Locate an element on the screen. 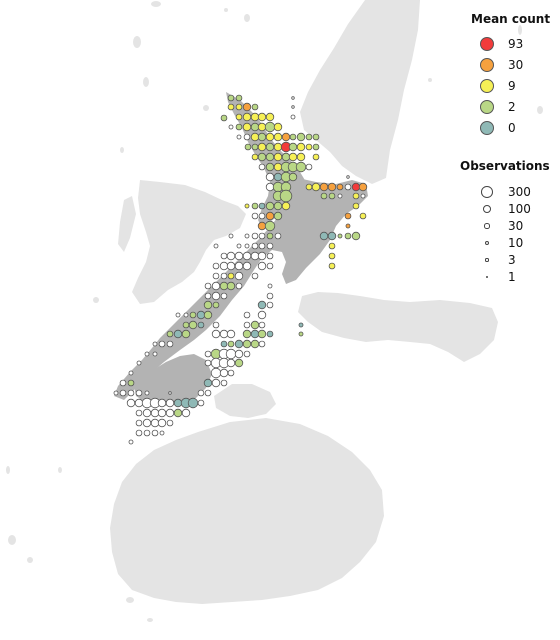 The width and height of the screenshot is (560, 640). legend-observations-item: 100 is located at coordinates (502, 209).